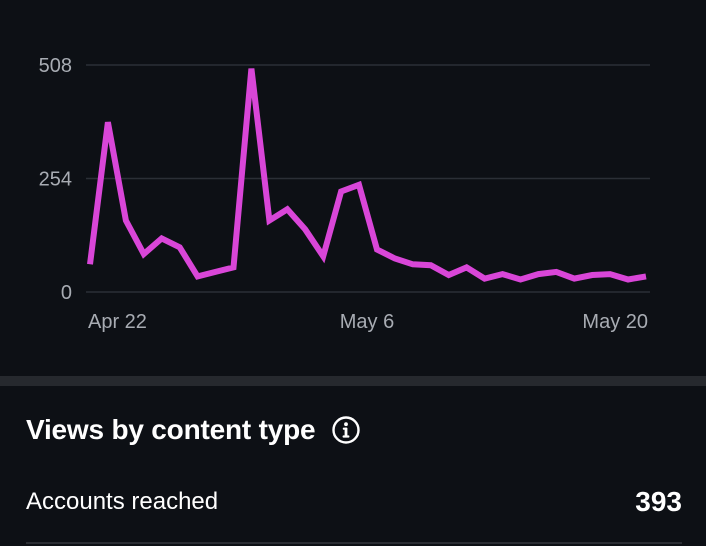 The image size is (706, 546). I want to click on metric-value: 393, so click(658, 501).